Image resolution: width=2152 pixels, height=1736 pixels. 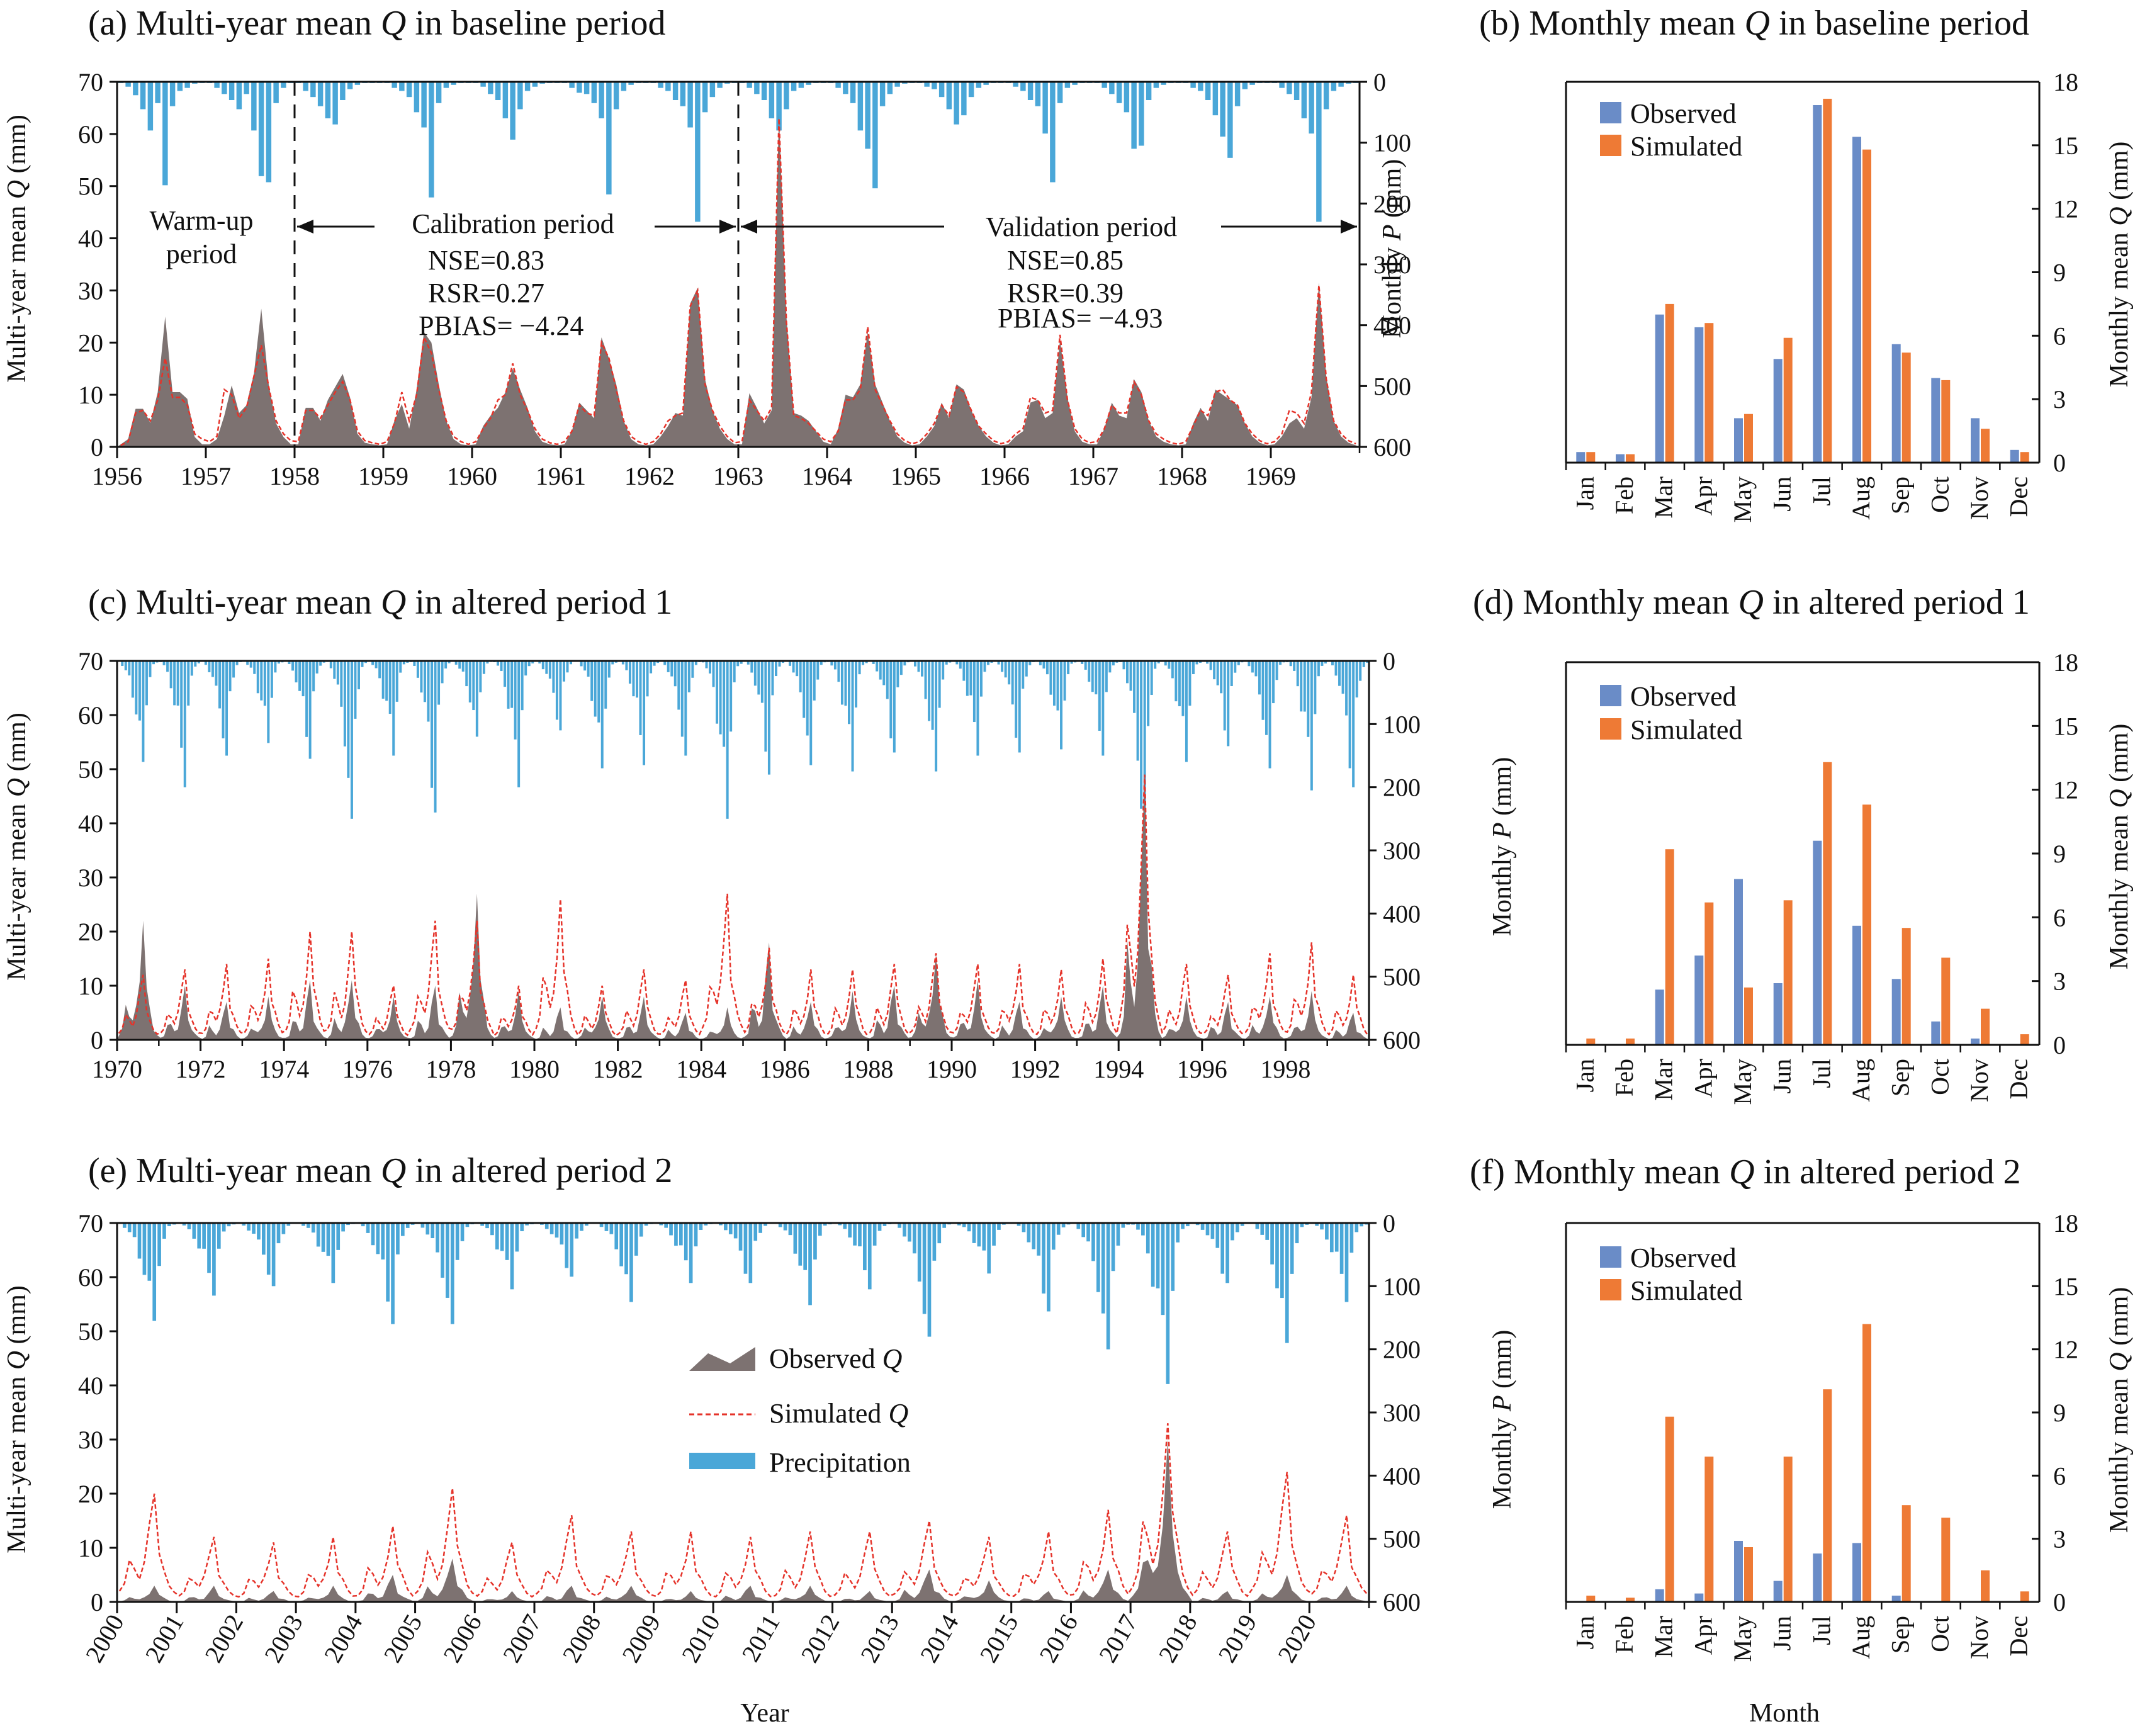 What do you see at coordinates (1861, 1637) in the screenshot?
I see `x-tick-label: Aug` at bounding box center [1861, 1637].